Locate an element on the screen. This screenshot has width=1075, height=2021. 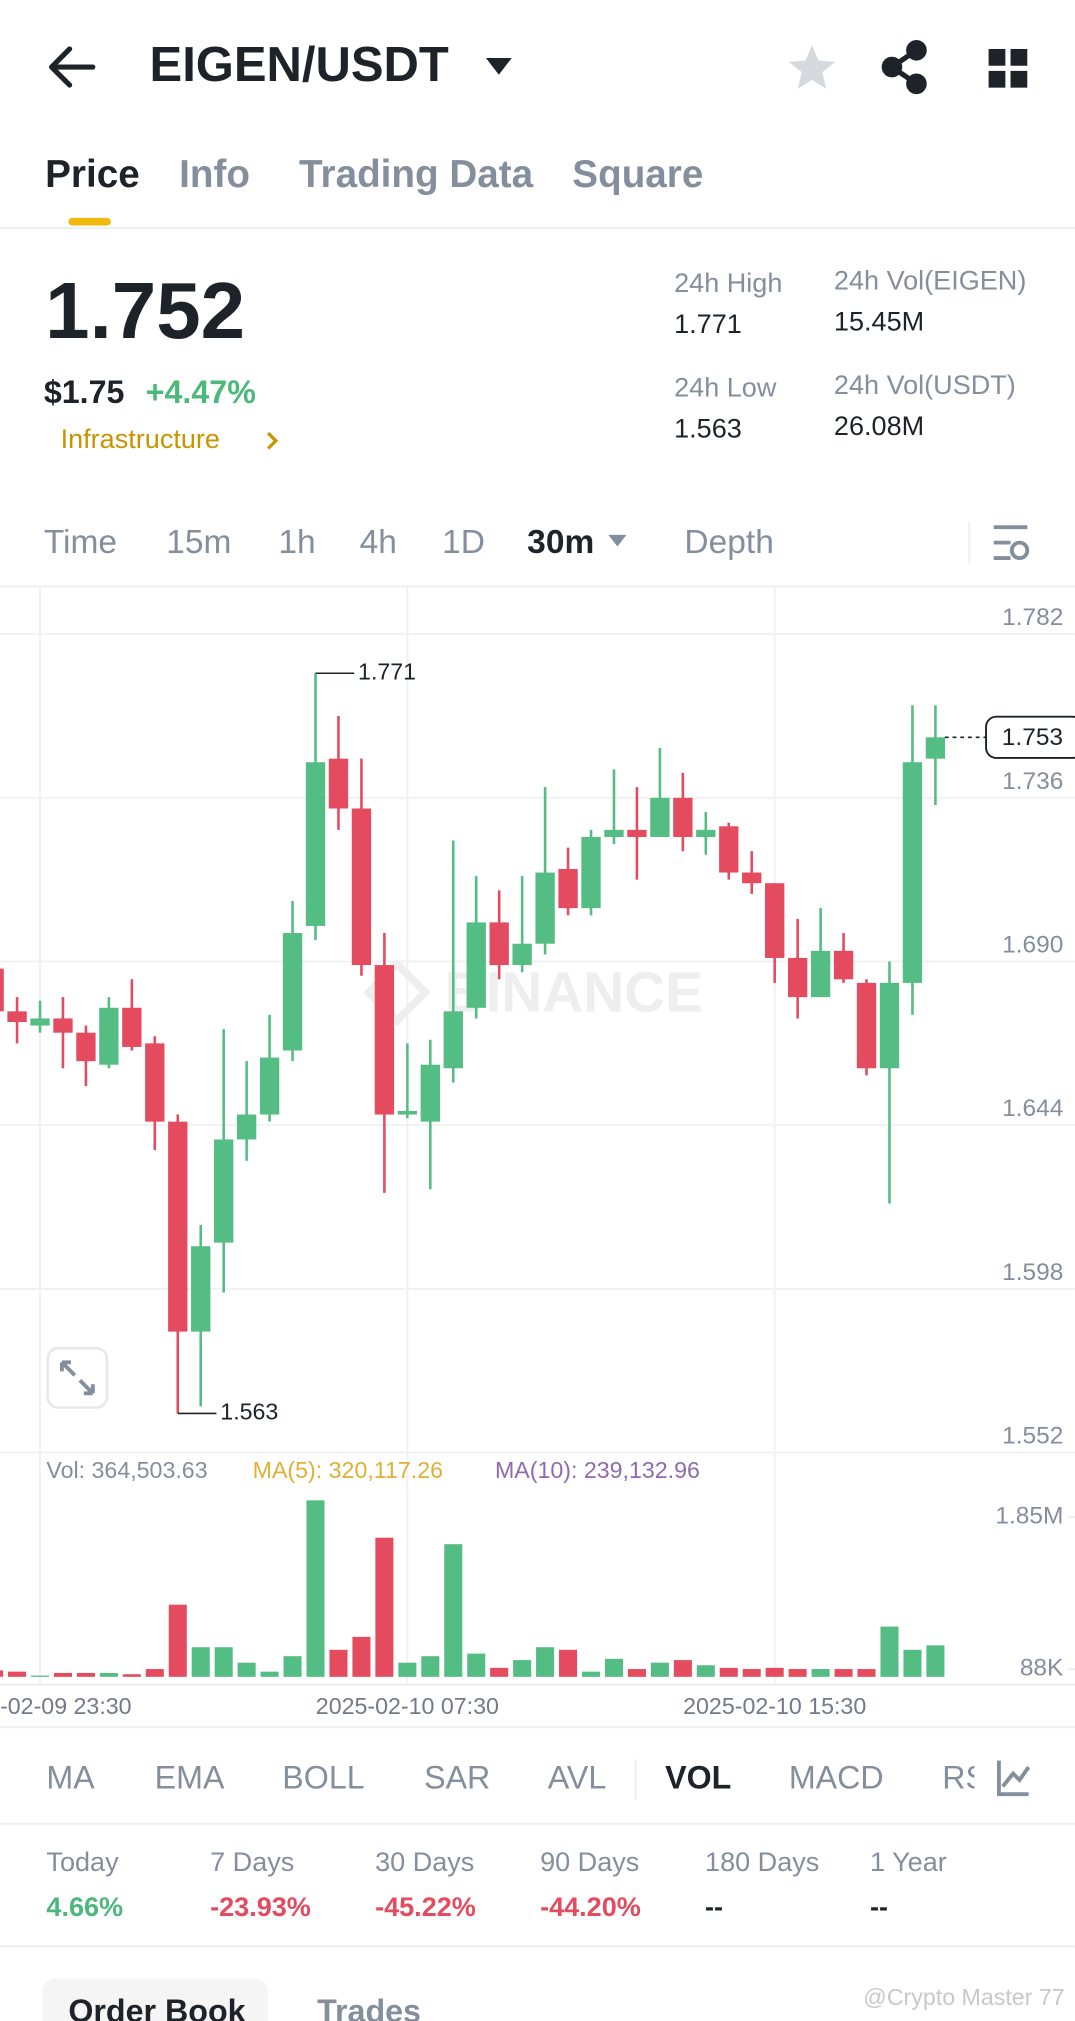
share-button is located at coordinates (904, 67).